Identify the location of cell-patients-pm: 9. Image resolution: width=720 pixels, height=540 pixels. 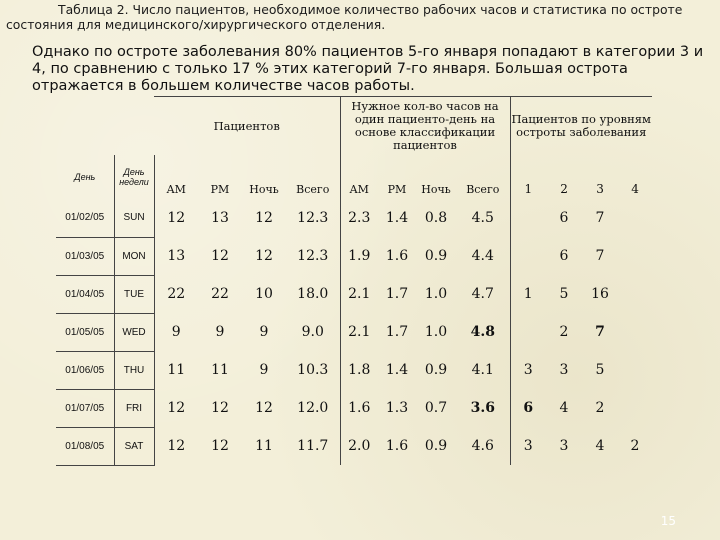
(220, 332).